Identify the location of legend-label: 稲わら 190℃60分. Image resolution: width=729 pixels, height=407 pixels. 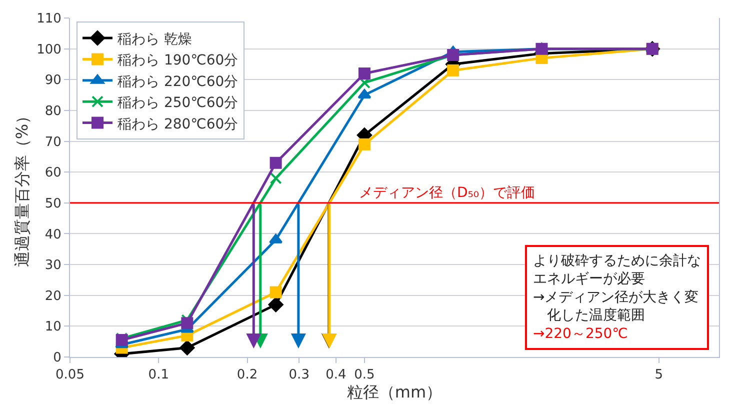
(177, 60).